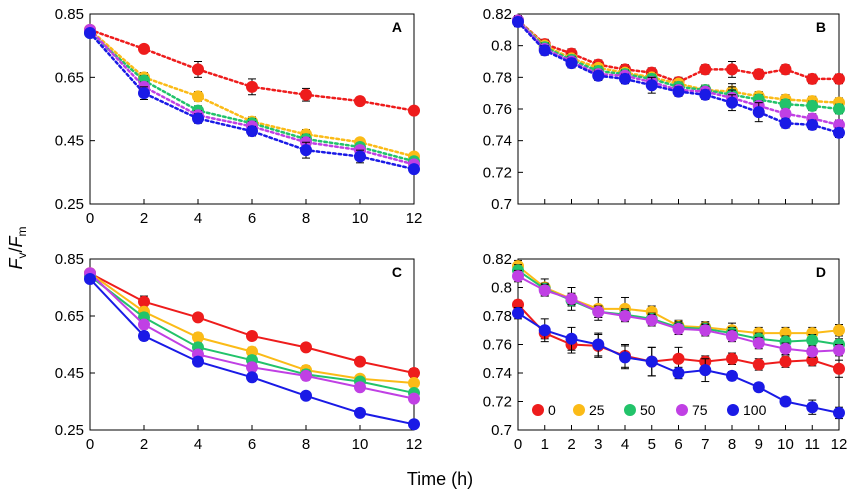  What do you see at coordinates (692, 410) in the screenshot?
I see `legend-item: 75` at bounding box center [692, 410].